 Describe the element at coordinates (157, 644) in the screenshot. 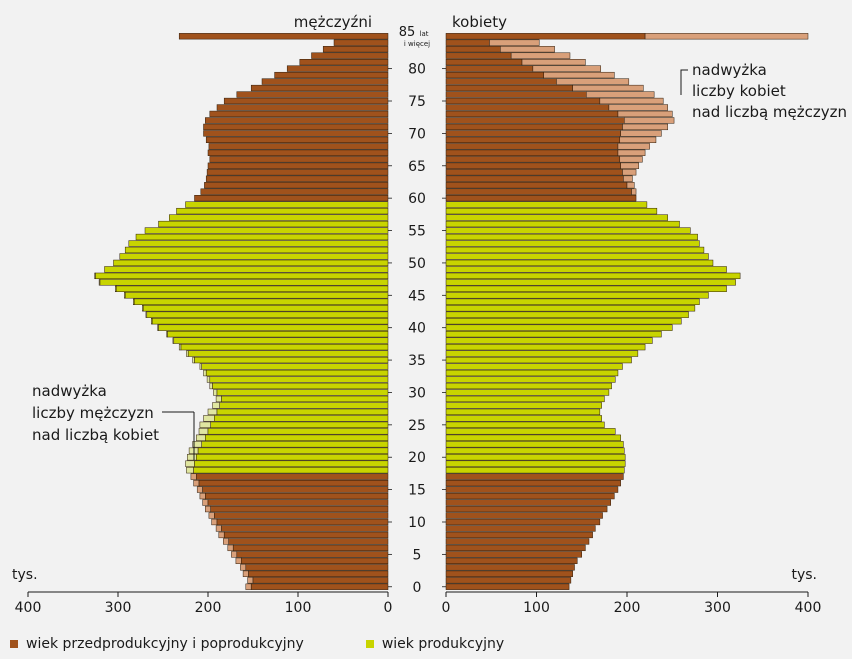

I see `legend-item-nonproductive: wiek przedprodukcyjny i poprodukcyjny` at that location.